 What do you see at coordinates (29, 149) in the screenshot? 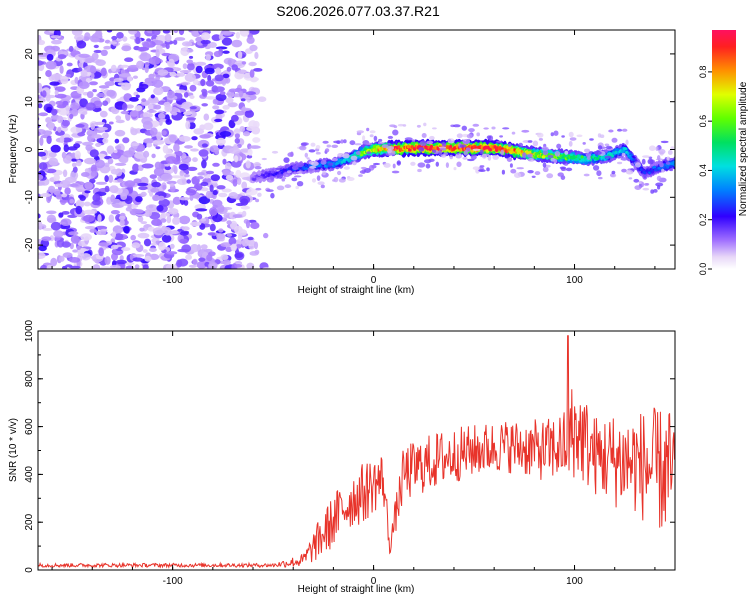
I see `heatmap-y-tick-label: 0` at bounding box center [29, 149].